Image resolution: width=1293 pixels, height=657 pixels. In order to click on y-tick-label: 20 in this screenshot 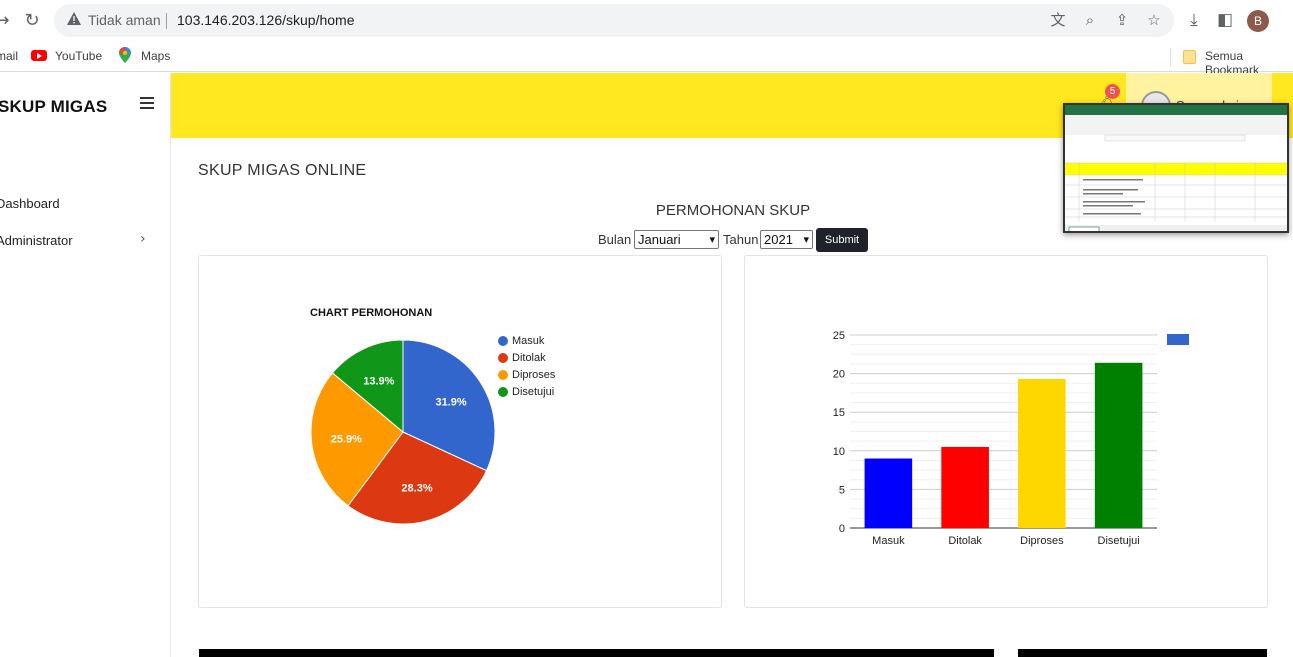, I will do `click(839, 375)`.